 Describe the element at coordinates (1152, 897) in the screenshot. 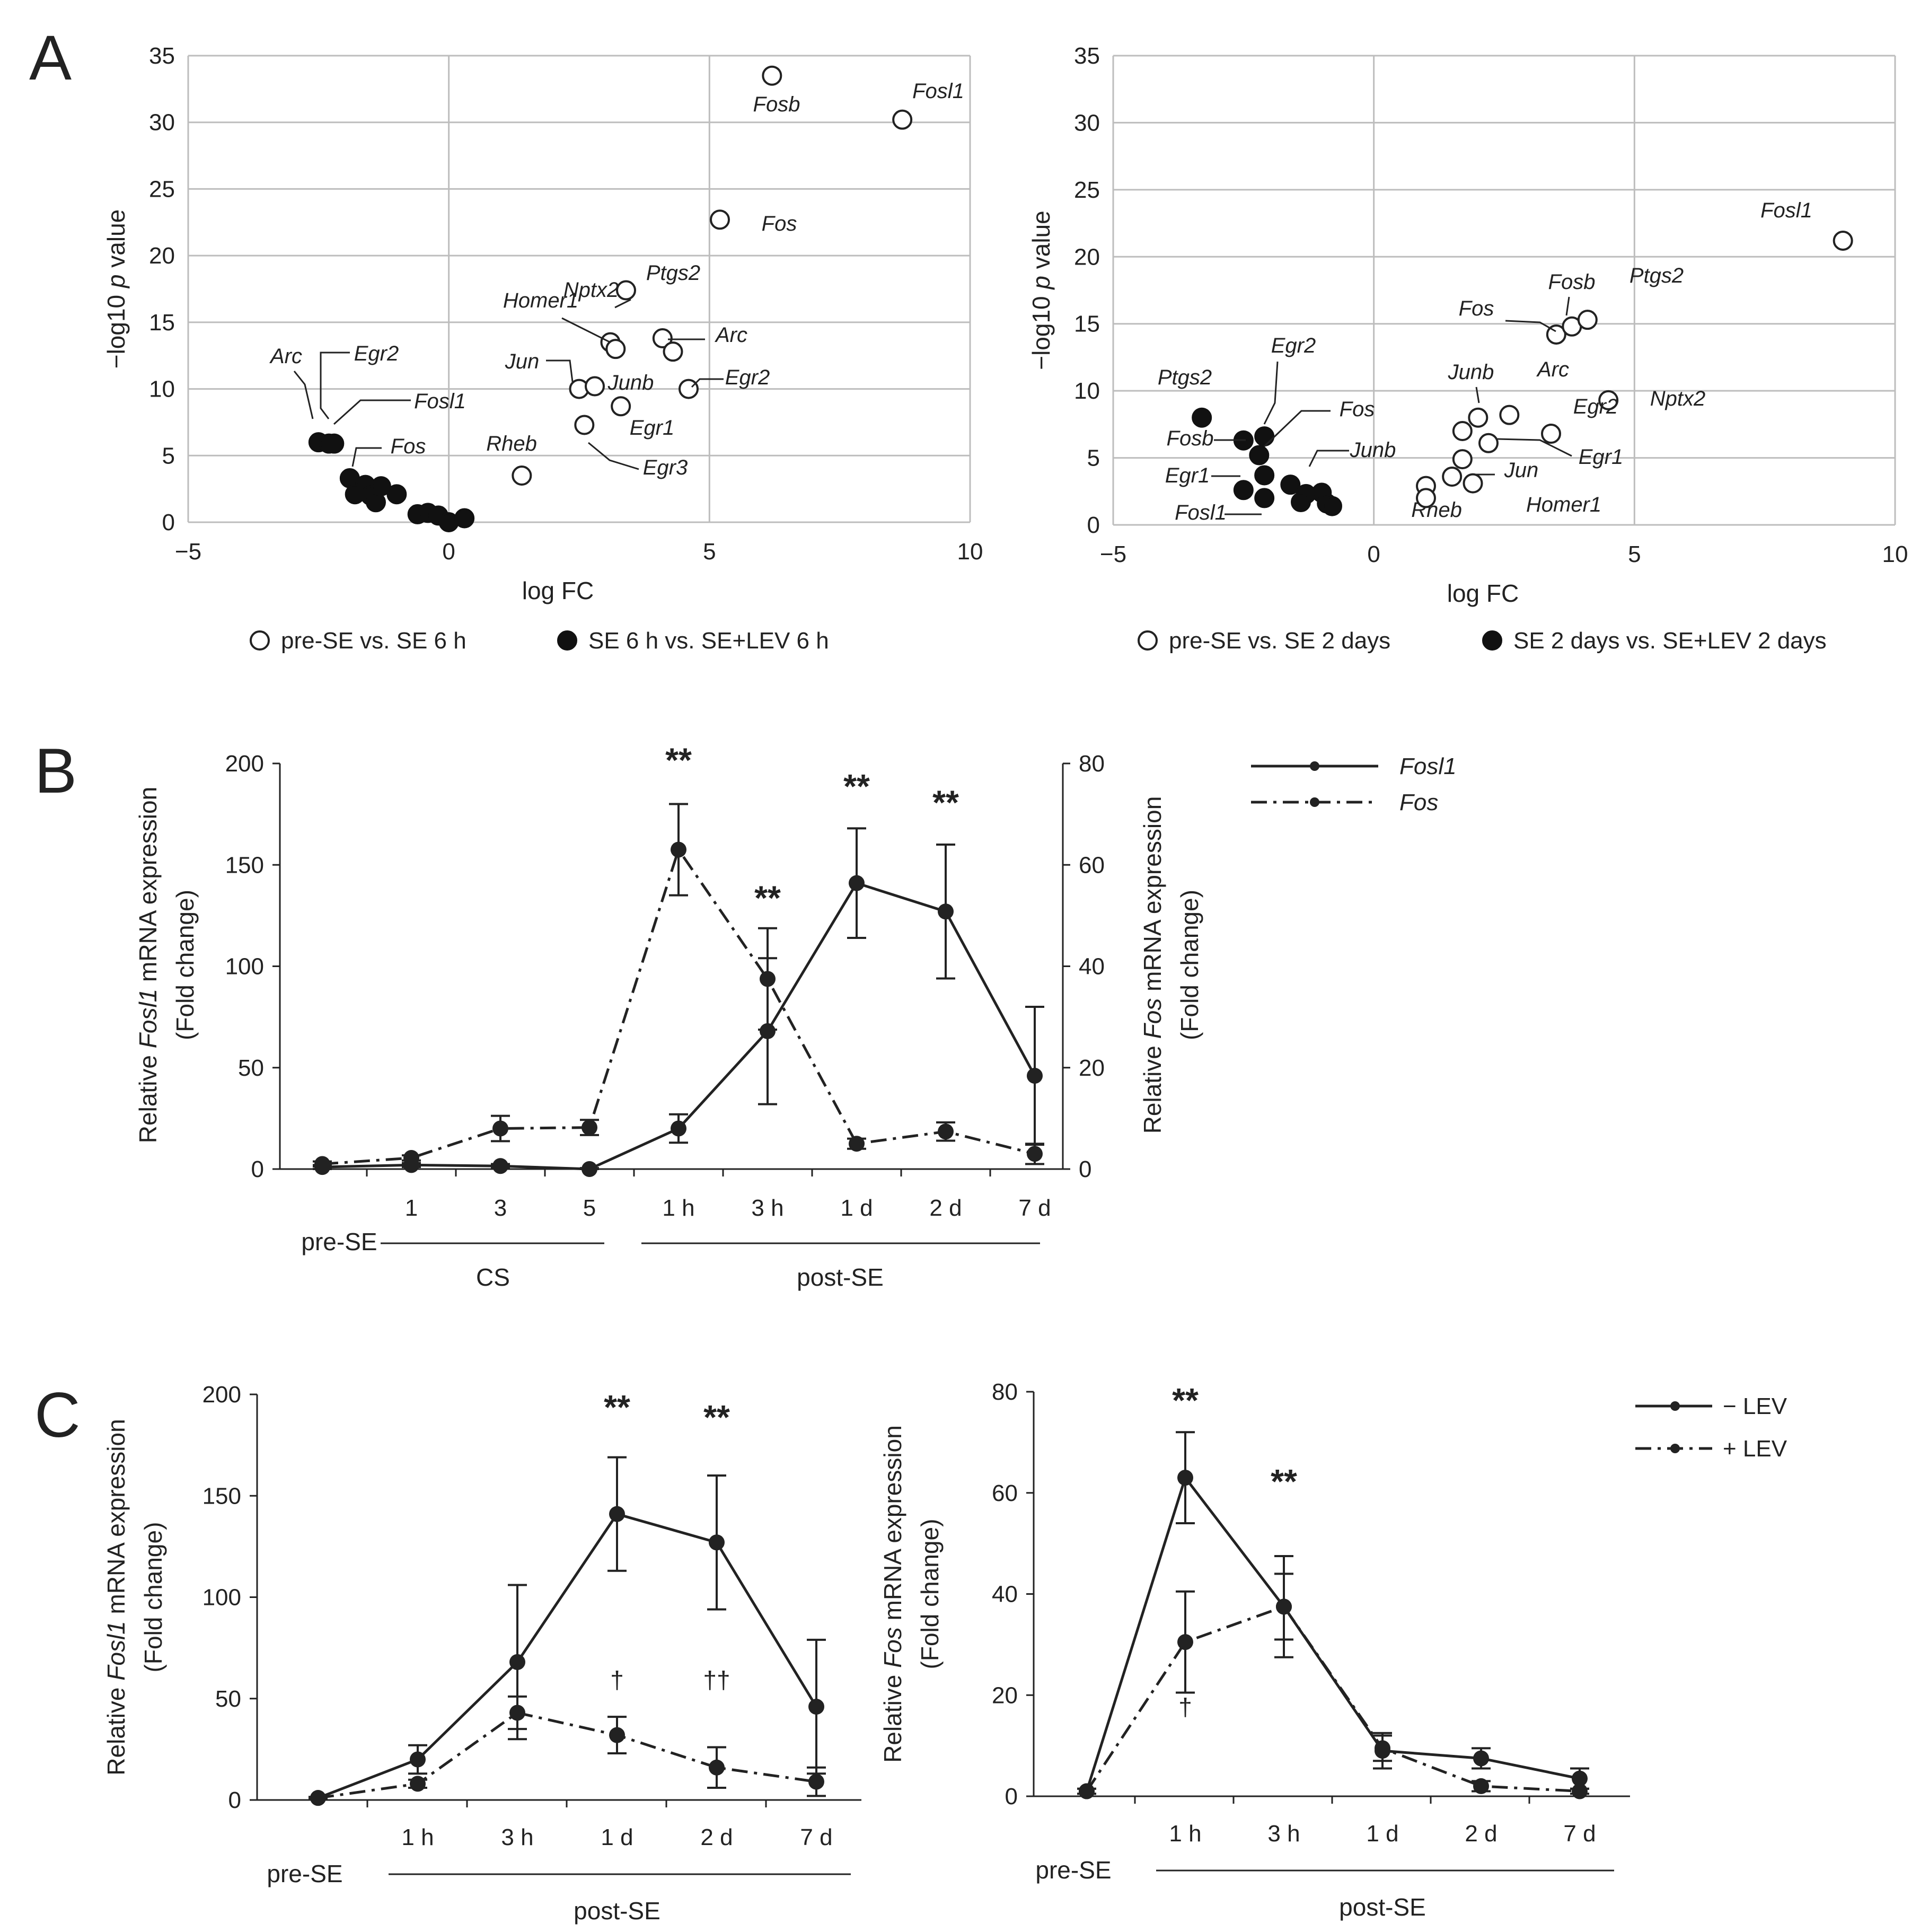

I see `y2-axis-label-part: mRNA expression` at that location.